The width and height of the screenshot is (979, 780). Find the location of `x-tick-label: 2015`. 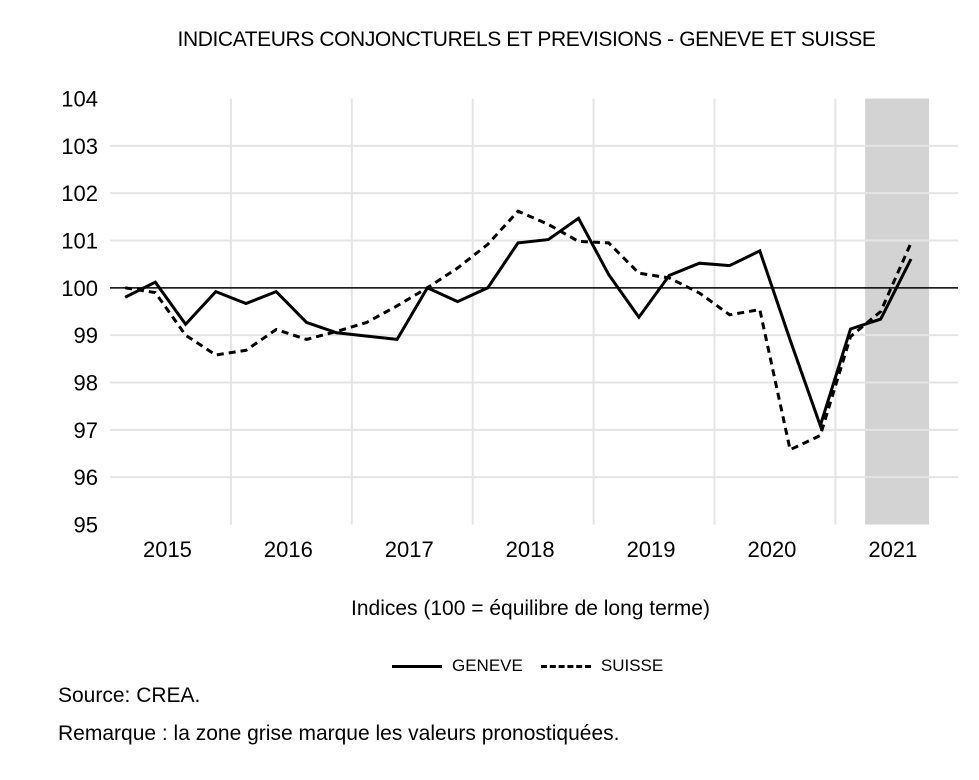

x-tick-label: 2015 is located at coordinates (167, 549).